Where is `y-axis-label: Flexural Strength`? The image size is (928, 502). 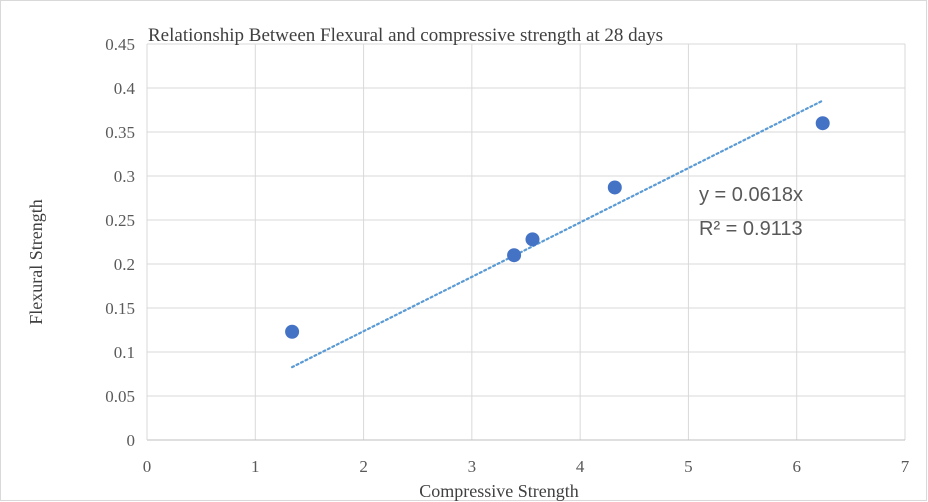 y-axis-label: Flexural Strength is located at coordinates (36, 261).